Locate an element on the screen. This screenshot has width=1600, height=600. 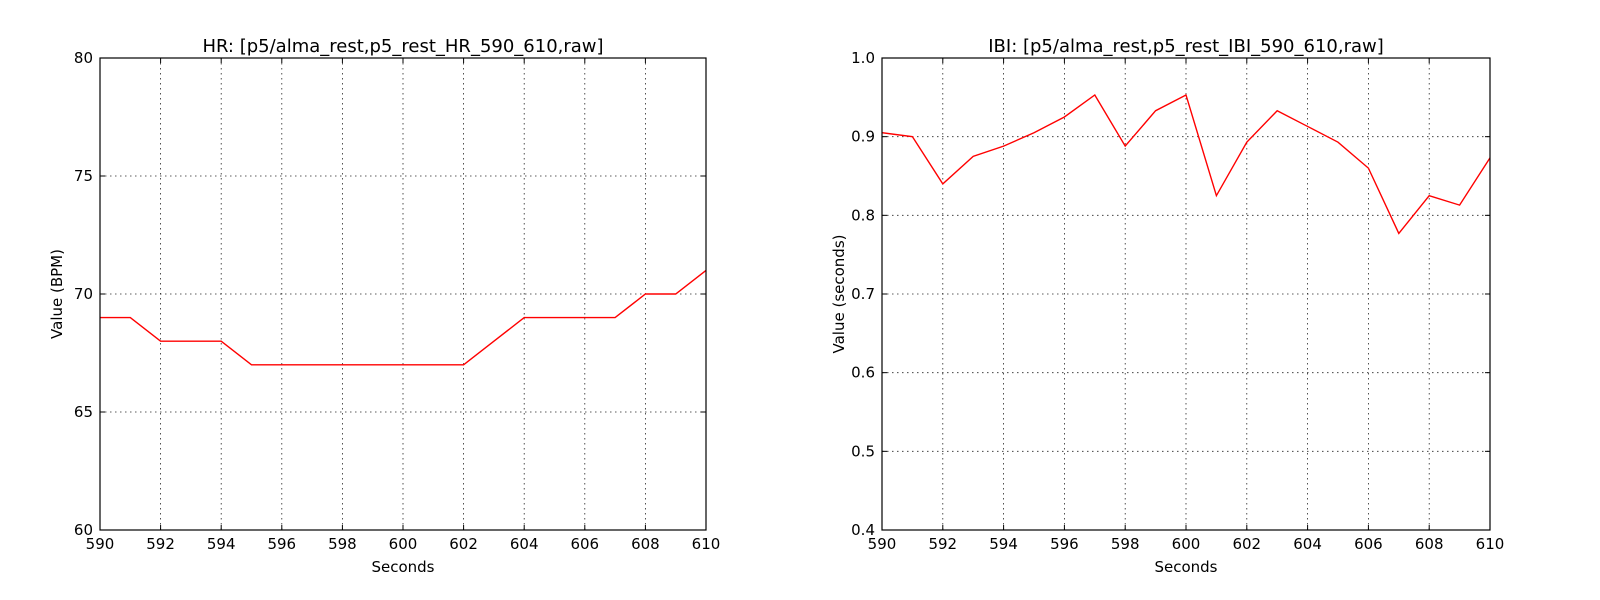
y-tick-label: 0.8 is located at coordinates (863, 215).